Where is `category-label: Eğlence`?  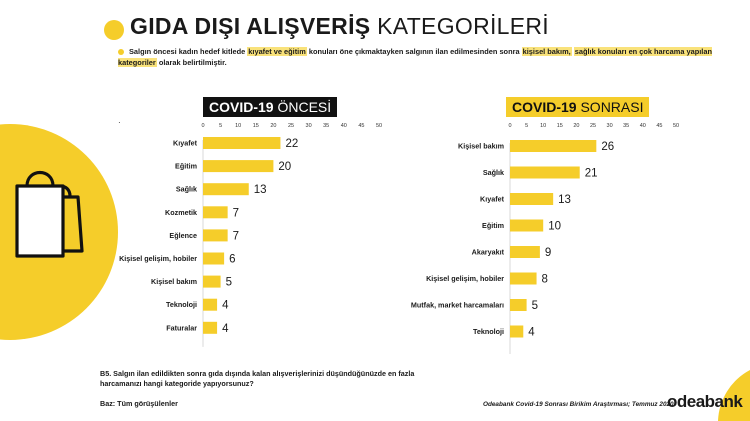 category-label: Eğlence is located at coordinates (183, 235).